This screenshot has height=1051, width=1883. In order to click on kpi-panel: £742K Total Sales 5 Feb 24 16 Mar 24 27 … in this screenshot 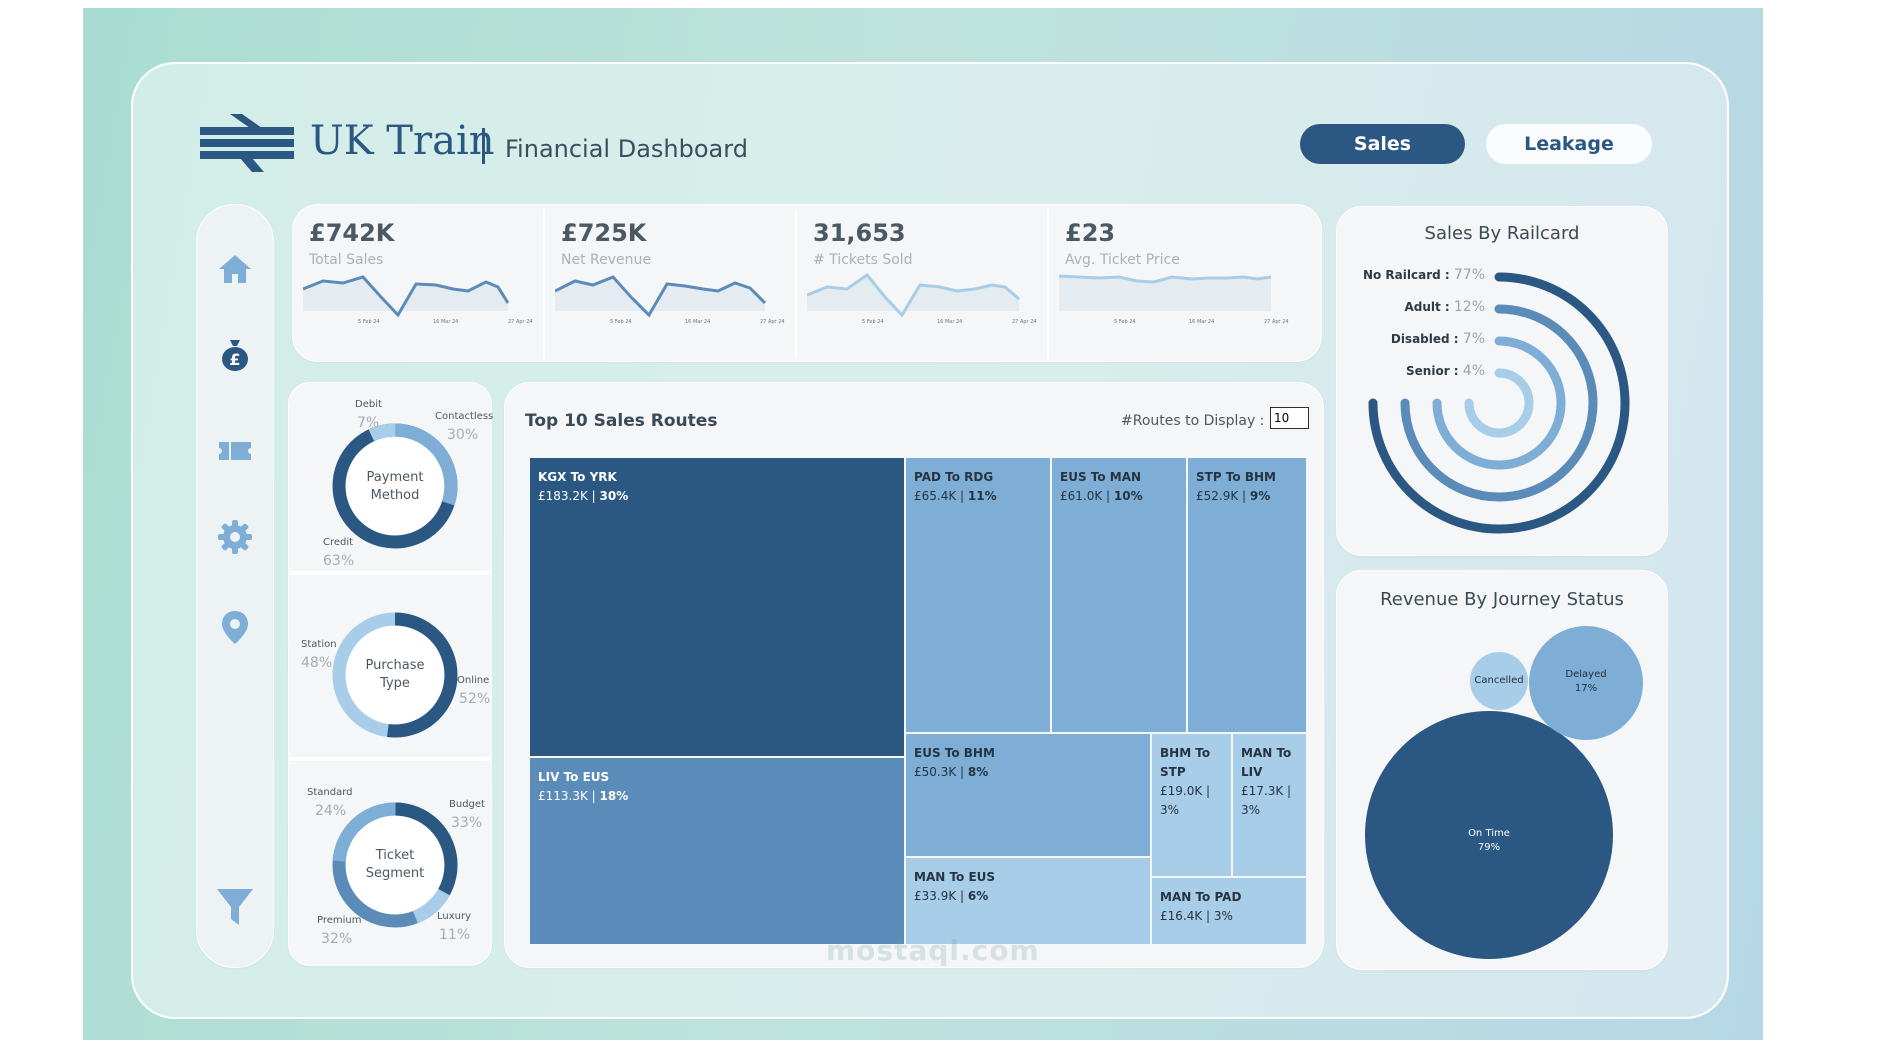, I will do `click(807, 283)`.